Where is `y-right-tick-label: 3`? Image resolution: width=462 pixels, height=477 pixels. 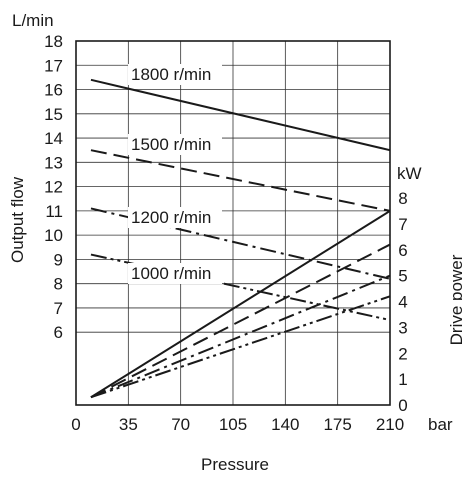 y-right-tick-label: 3 is located at coordinates (402, 327).